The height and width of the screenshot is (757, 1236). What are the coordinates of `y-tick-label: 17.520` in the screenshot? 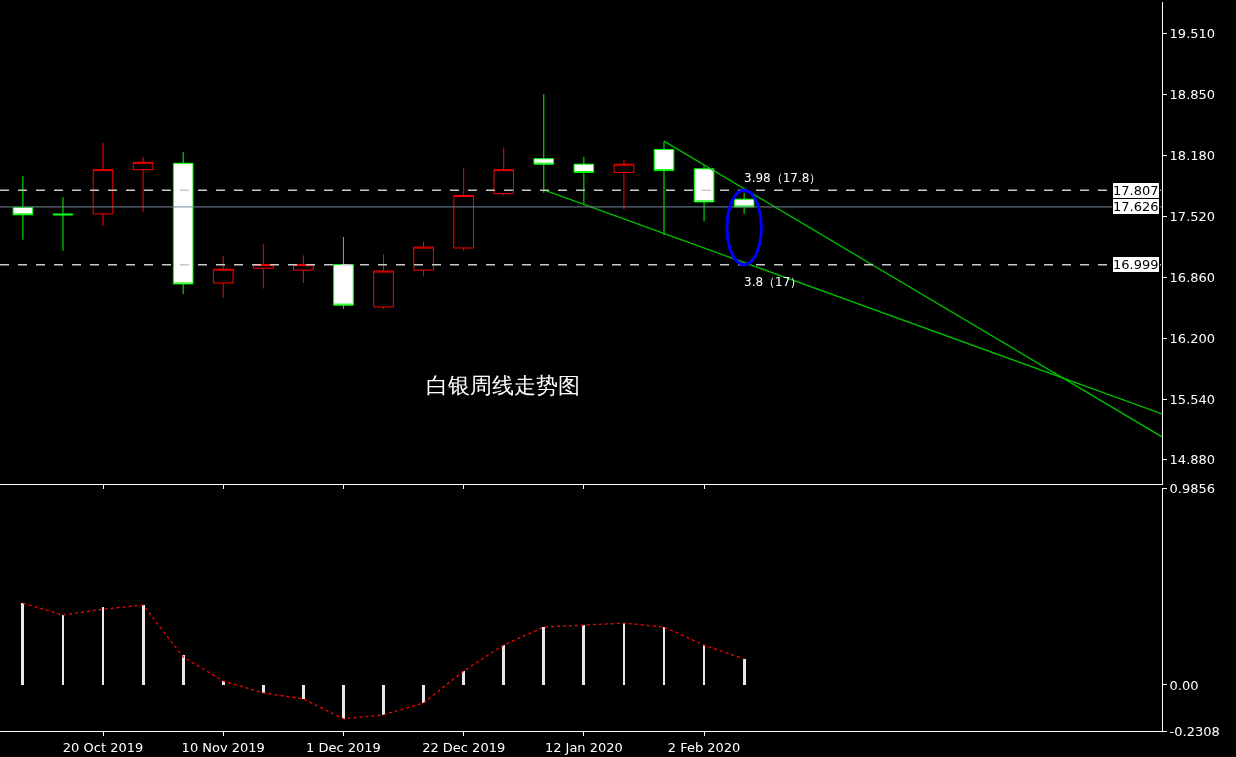 It's located at (1192, 217).